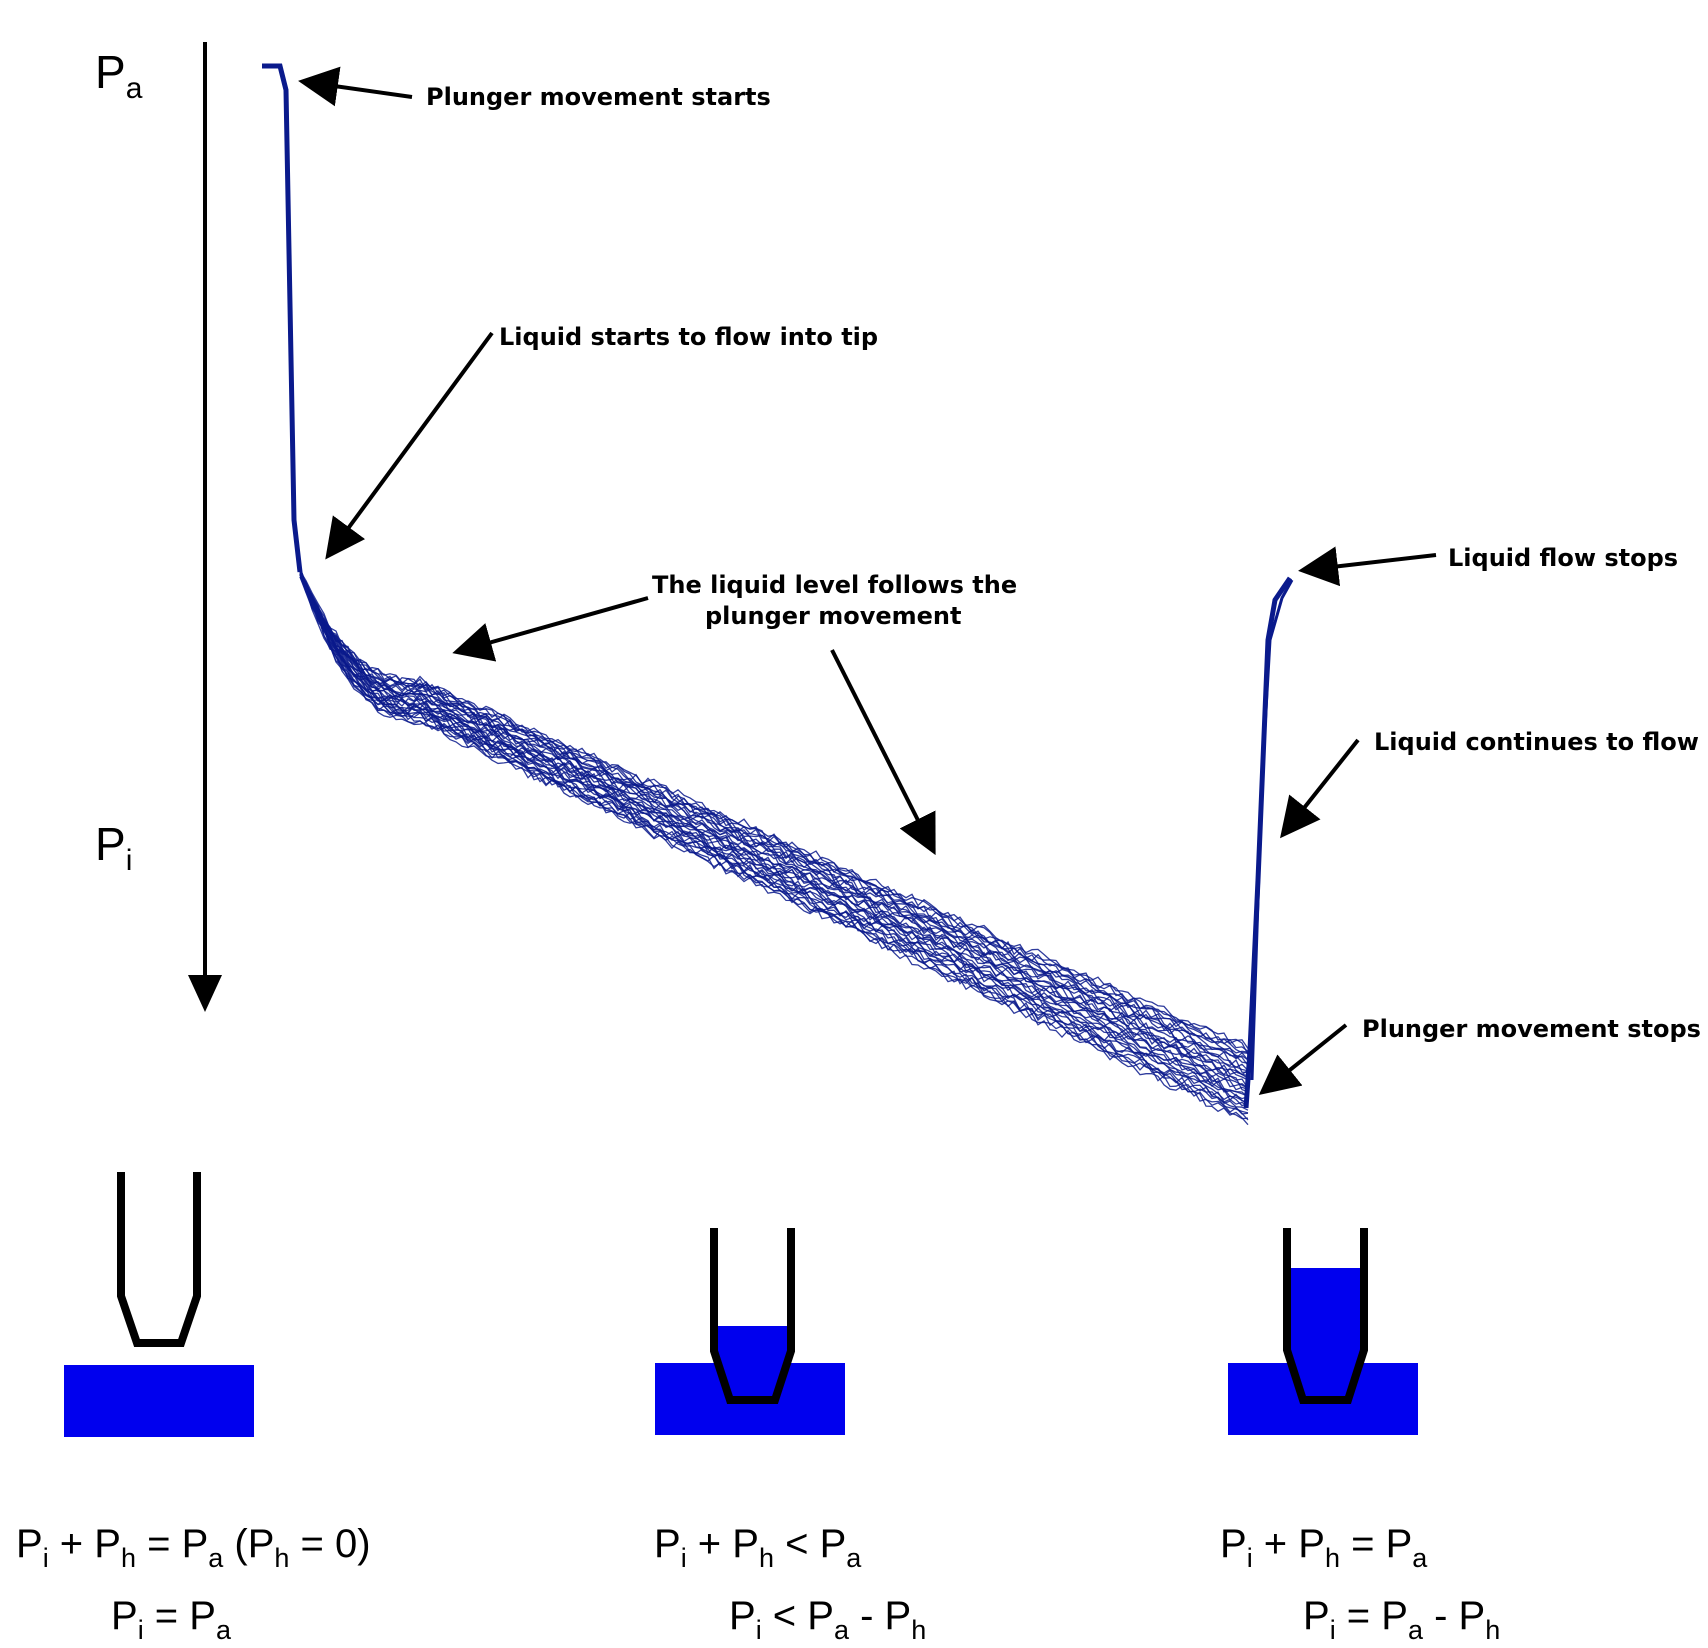  Describe the element at coordinates (550, 629) in the screenshot. I see `arrow-liquid-follows-left` at that location.